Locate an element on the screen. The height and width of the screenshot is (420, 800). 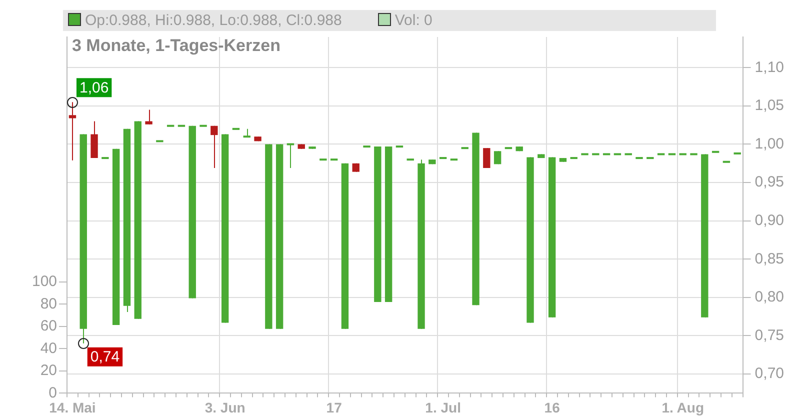
y-tick-label: 0,95 is located at coordinates (769, 182).